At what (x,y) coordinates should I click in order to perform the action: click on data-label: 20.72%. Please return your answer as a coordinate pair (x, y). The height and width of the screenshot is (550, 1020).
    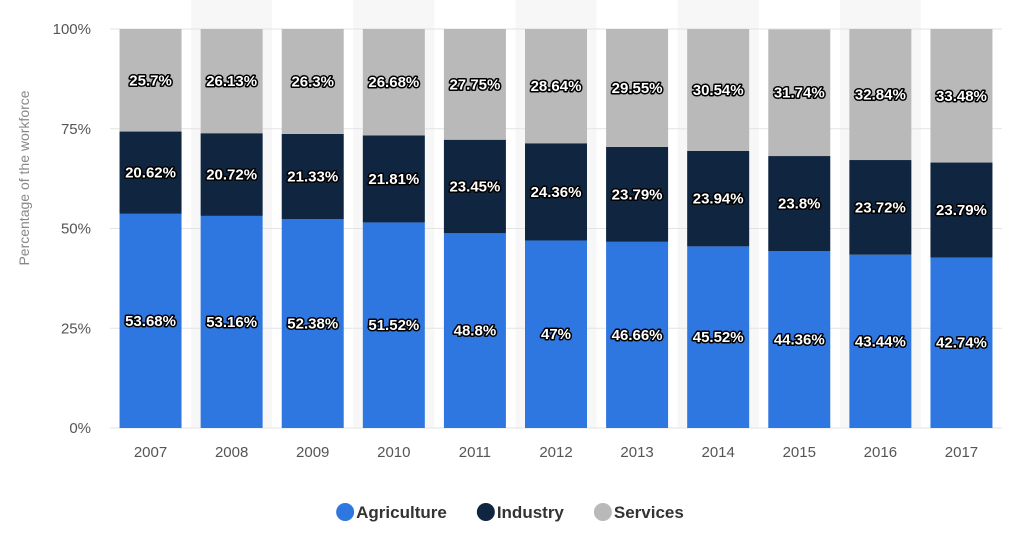
    Looking at the image, I should click on (231, 175).